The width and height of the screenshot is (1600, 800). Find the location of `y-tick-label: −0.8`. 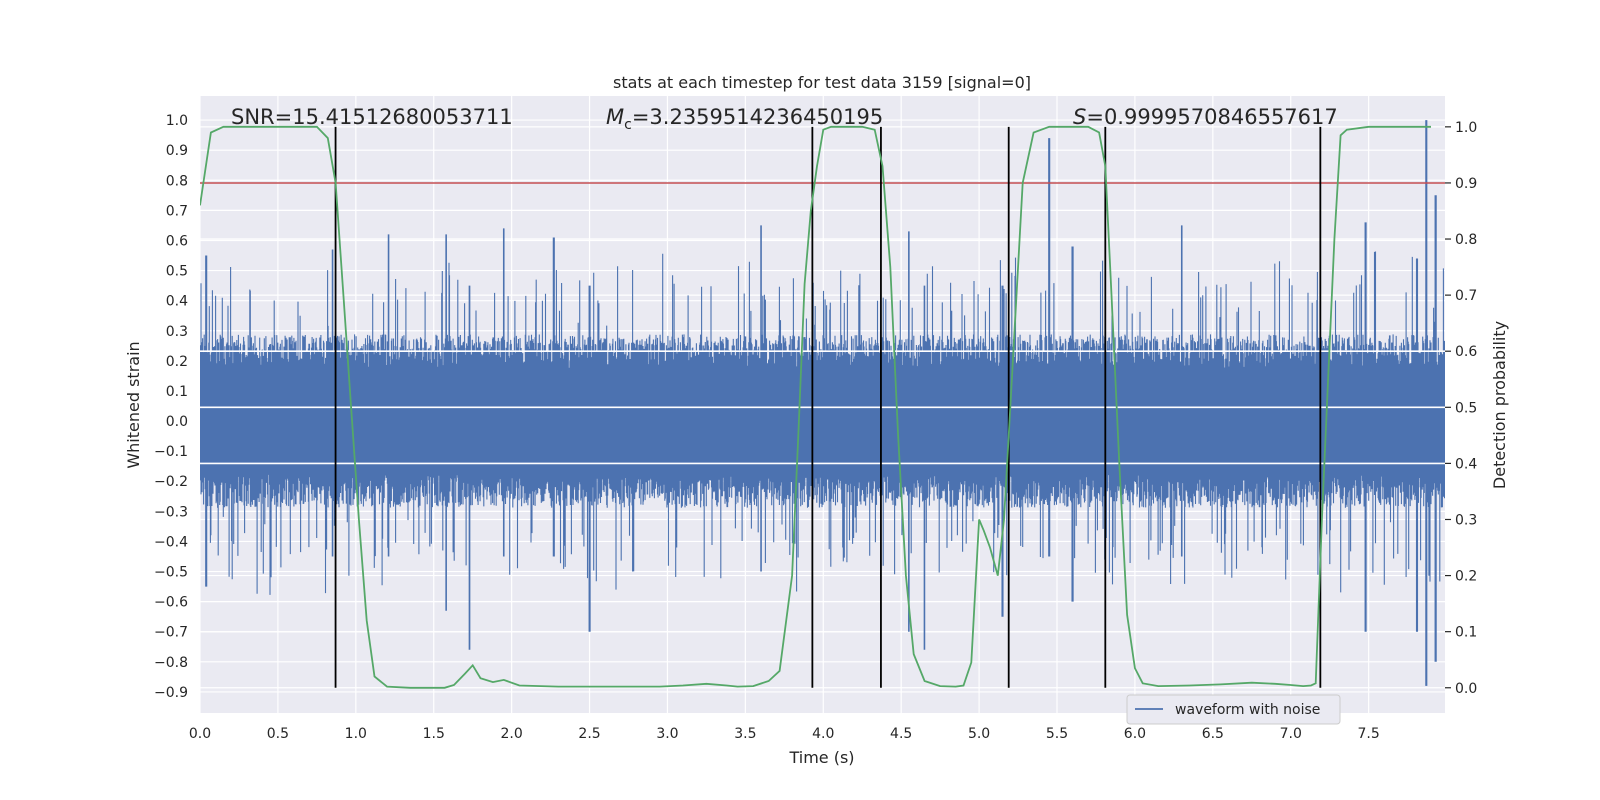

y-tick-label: −0.8 is located at coordinates (171, 663).